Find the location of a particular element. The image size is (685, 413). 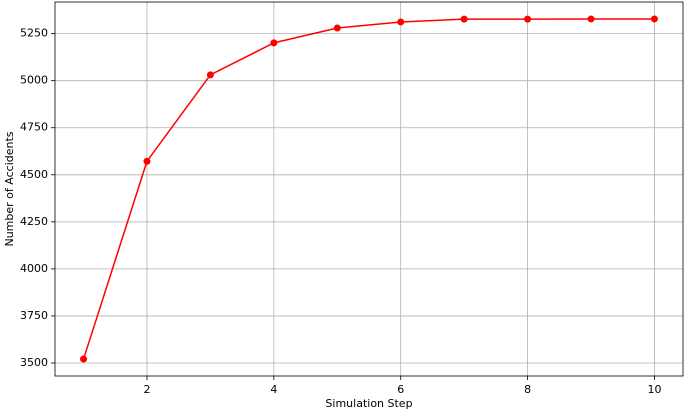

x-tick-label: 6 is located at coordinates (400, 389).